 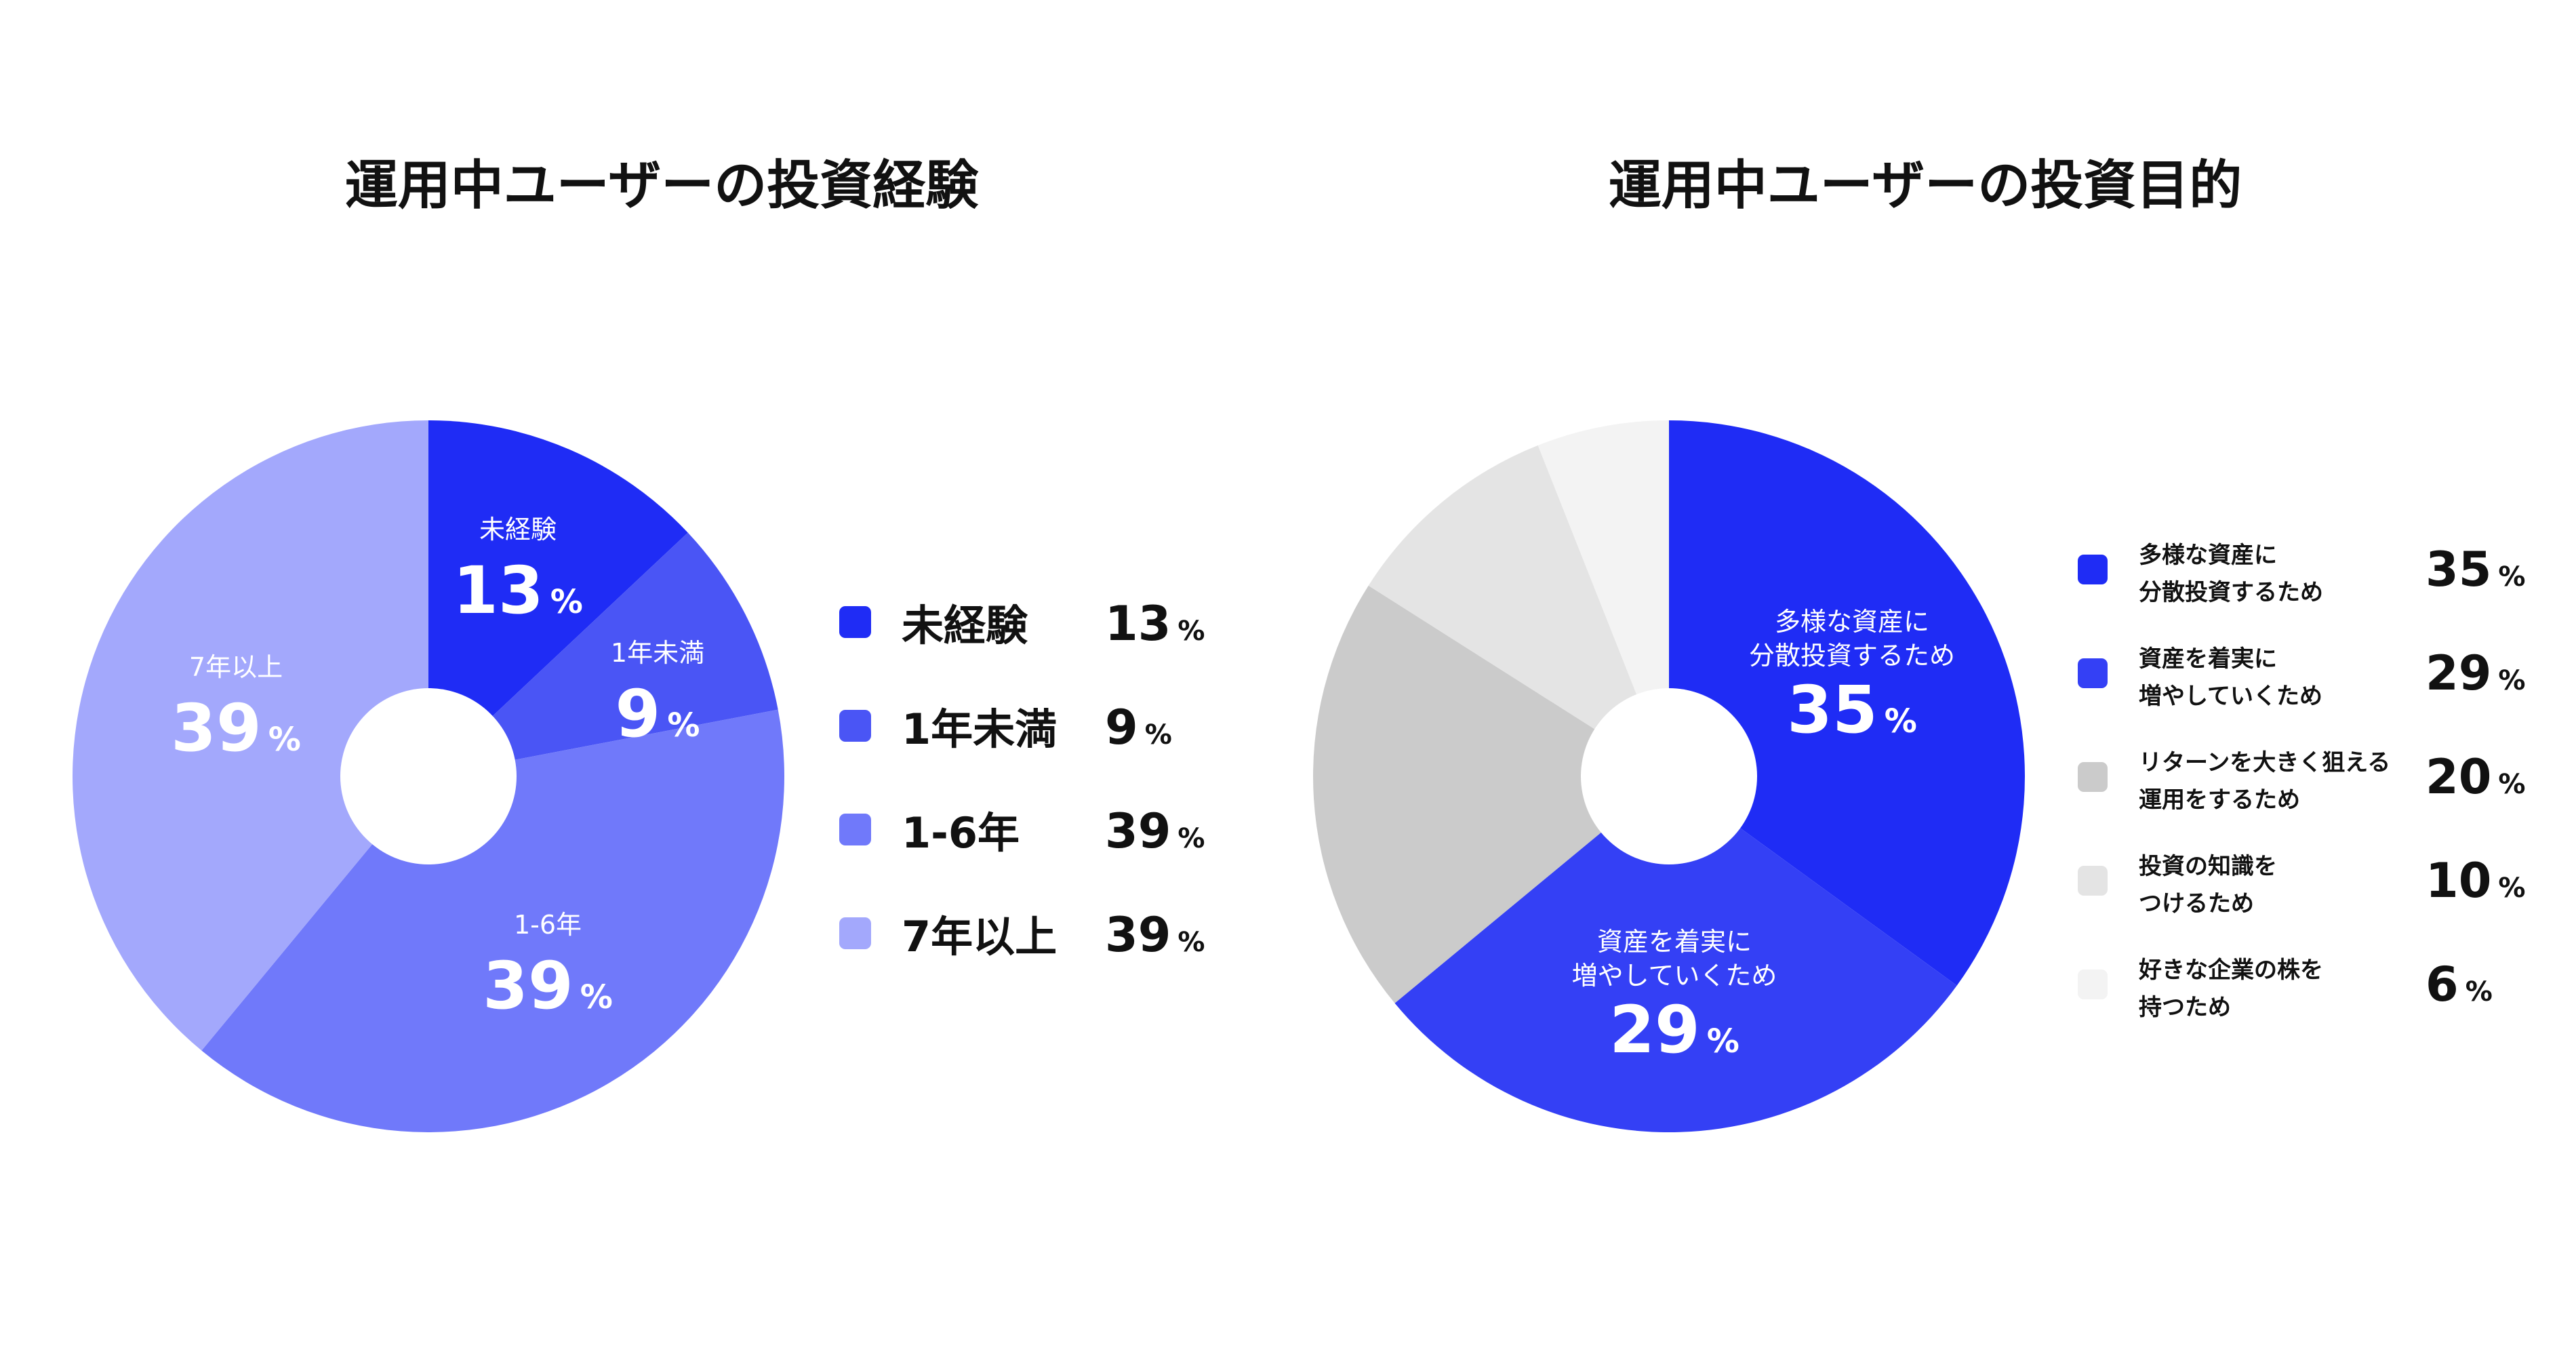 What do you see at coordinates (1022, 780) in the screenshot?
I see `chart-1-legend: 未経験 13 % 1年未満 9 % 1-6年 39 % 7年以上 39%` at bounding box center [1022, 780].